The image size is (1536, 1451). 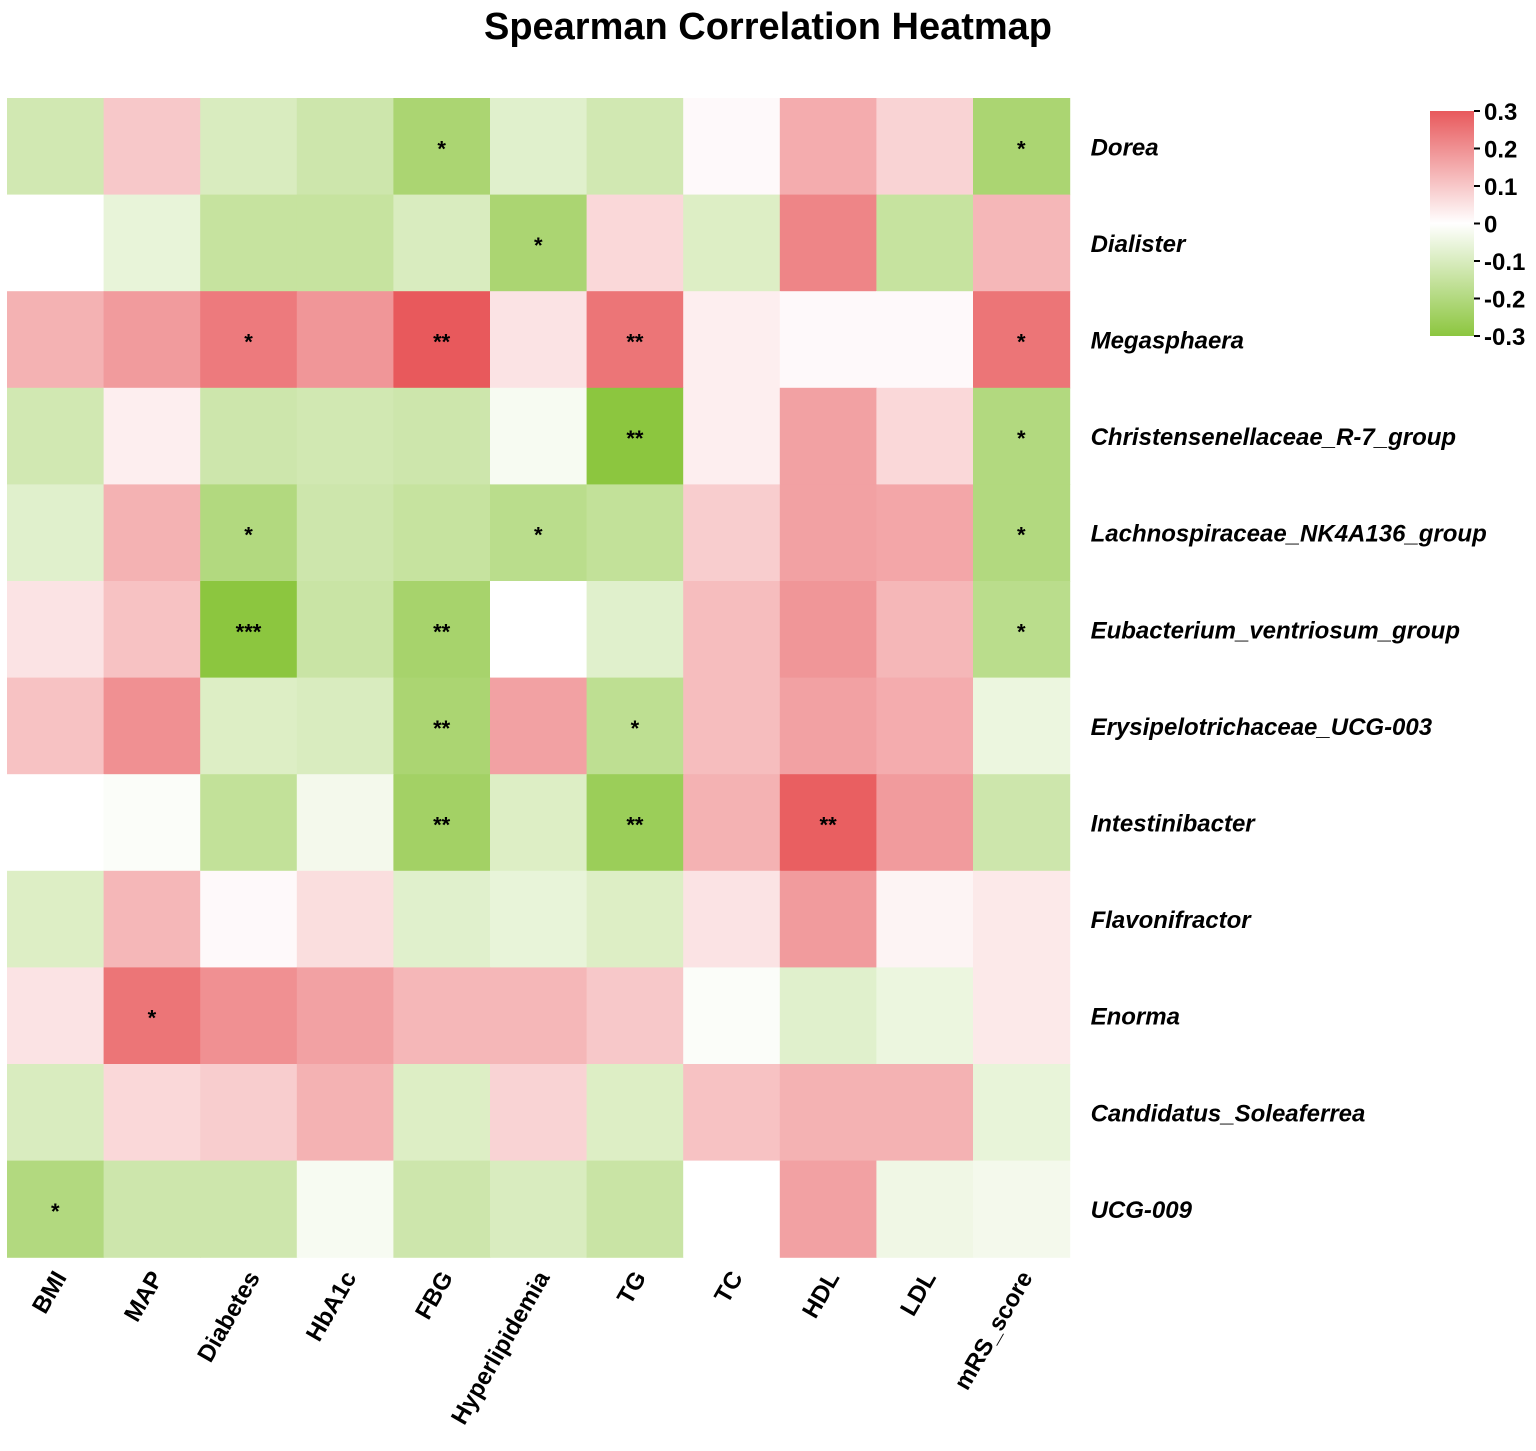 What do you see at coordinates (632, 1288) in the screenshot?
I see `column-label: TG` at bounding box center [632, 1288].